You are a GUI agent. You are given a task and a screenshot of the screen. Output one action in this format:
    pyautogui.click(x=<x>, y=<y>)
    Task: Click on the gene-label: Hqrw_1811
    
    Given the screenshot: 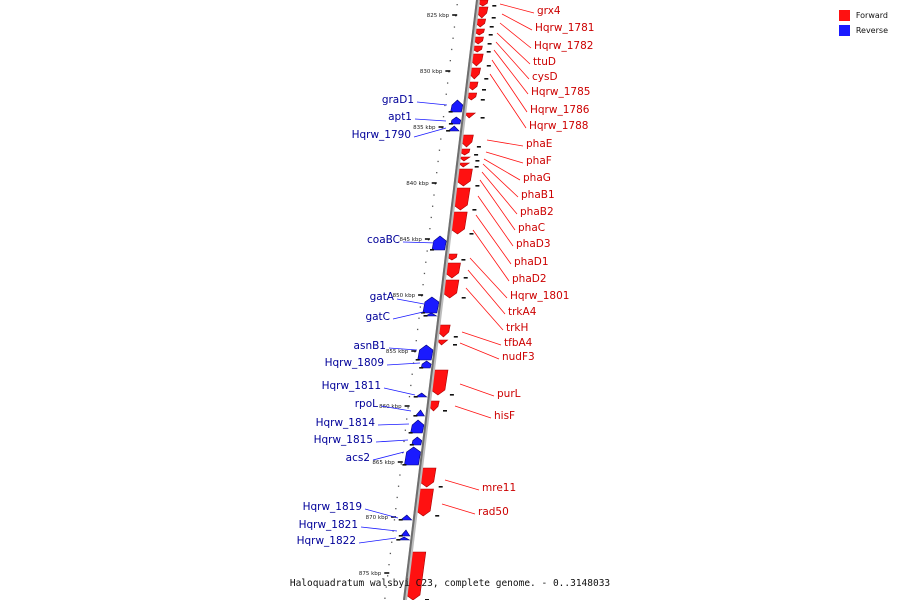 What is the action you would take?
    pyautogui.click(x=351, y=386)
    